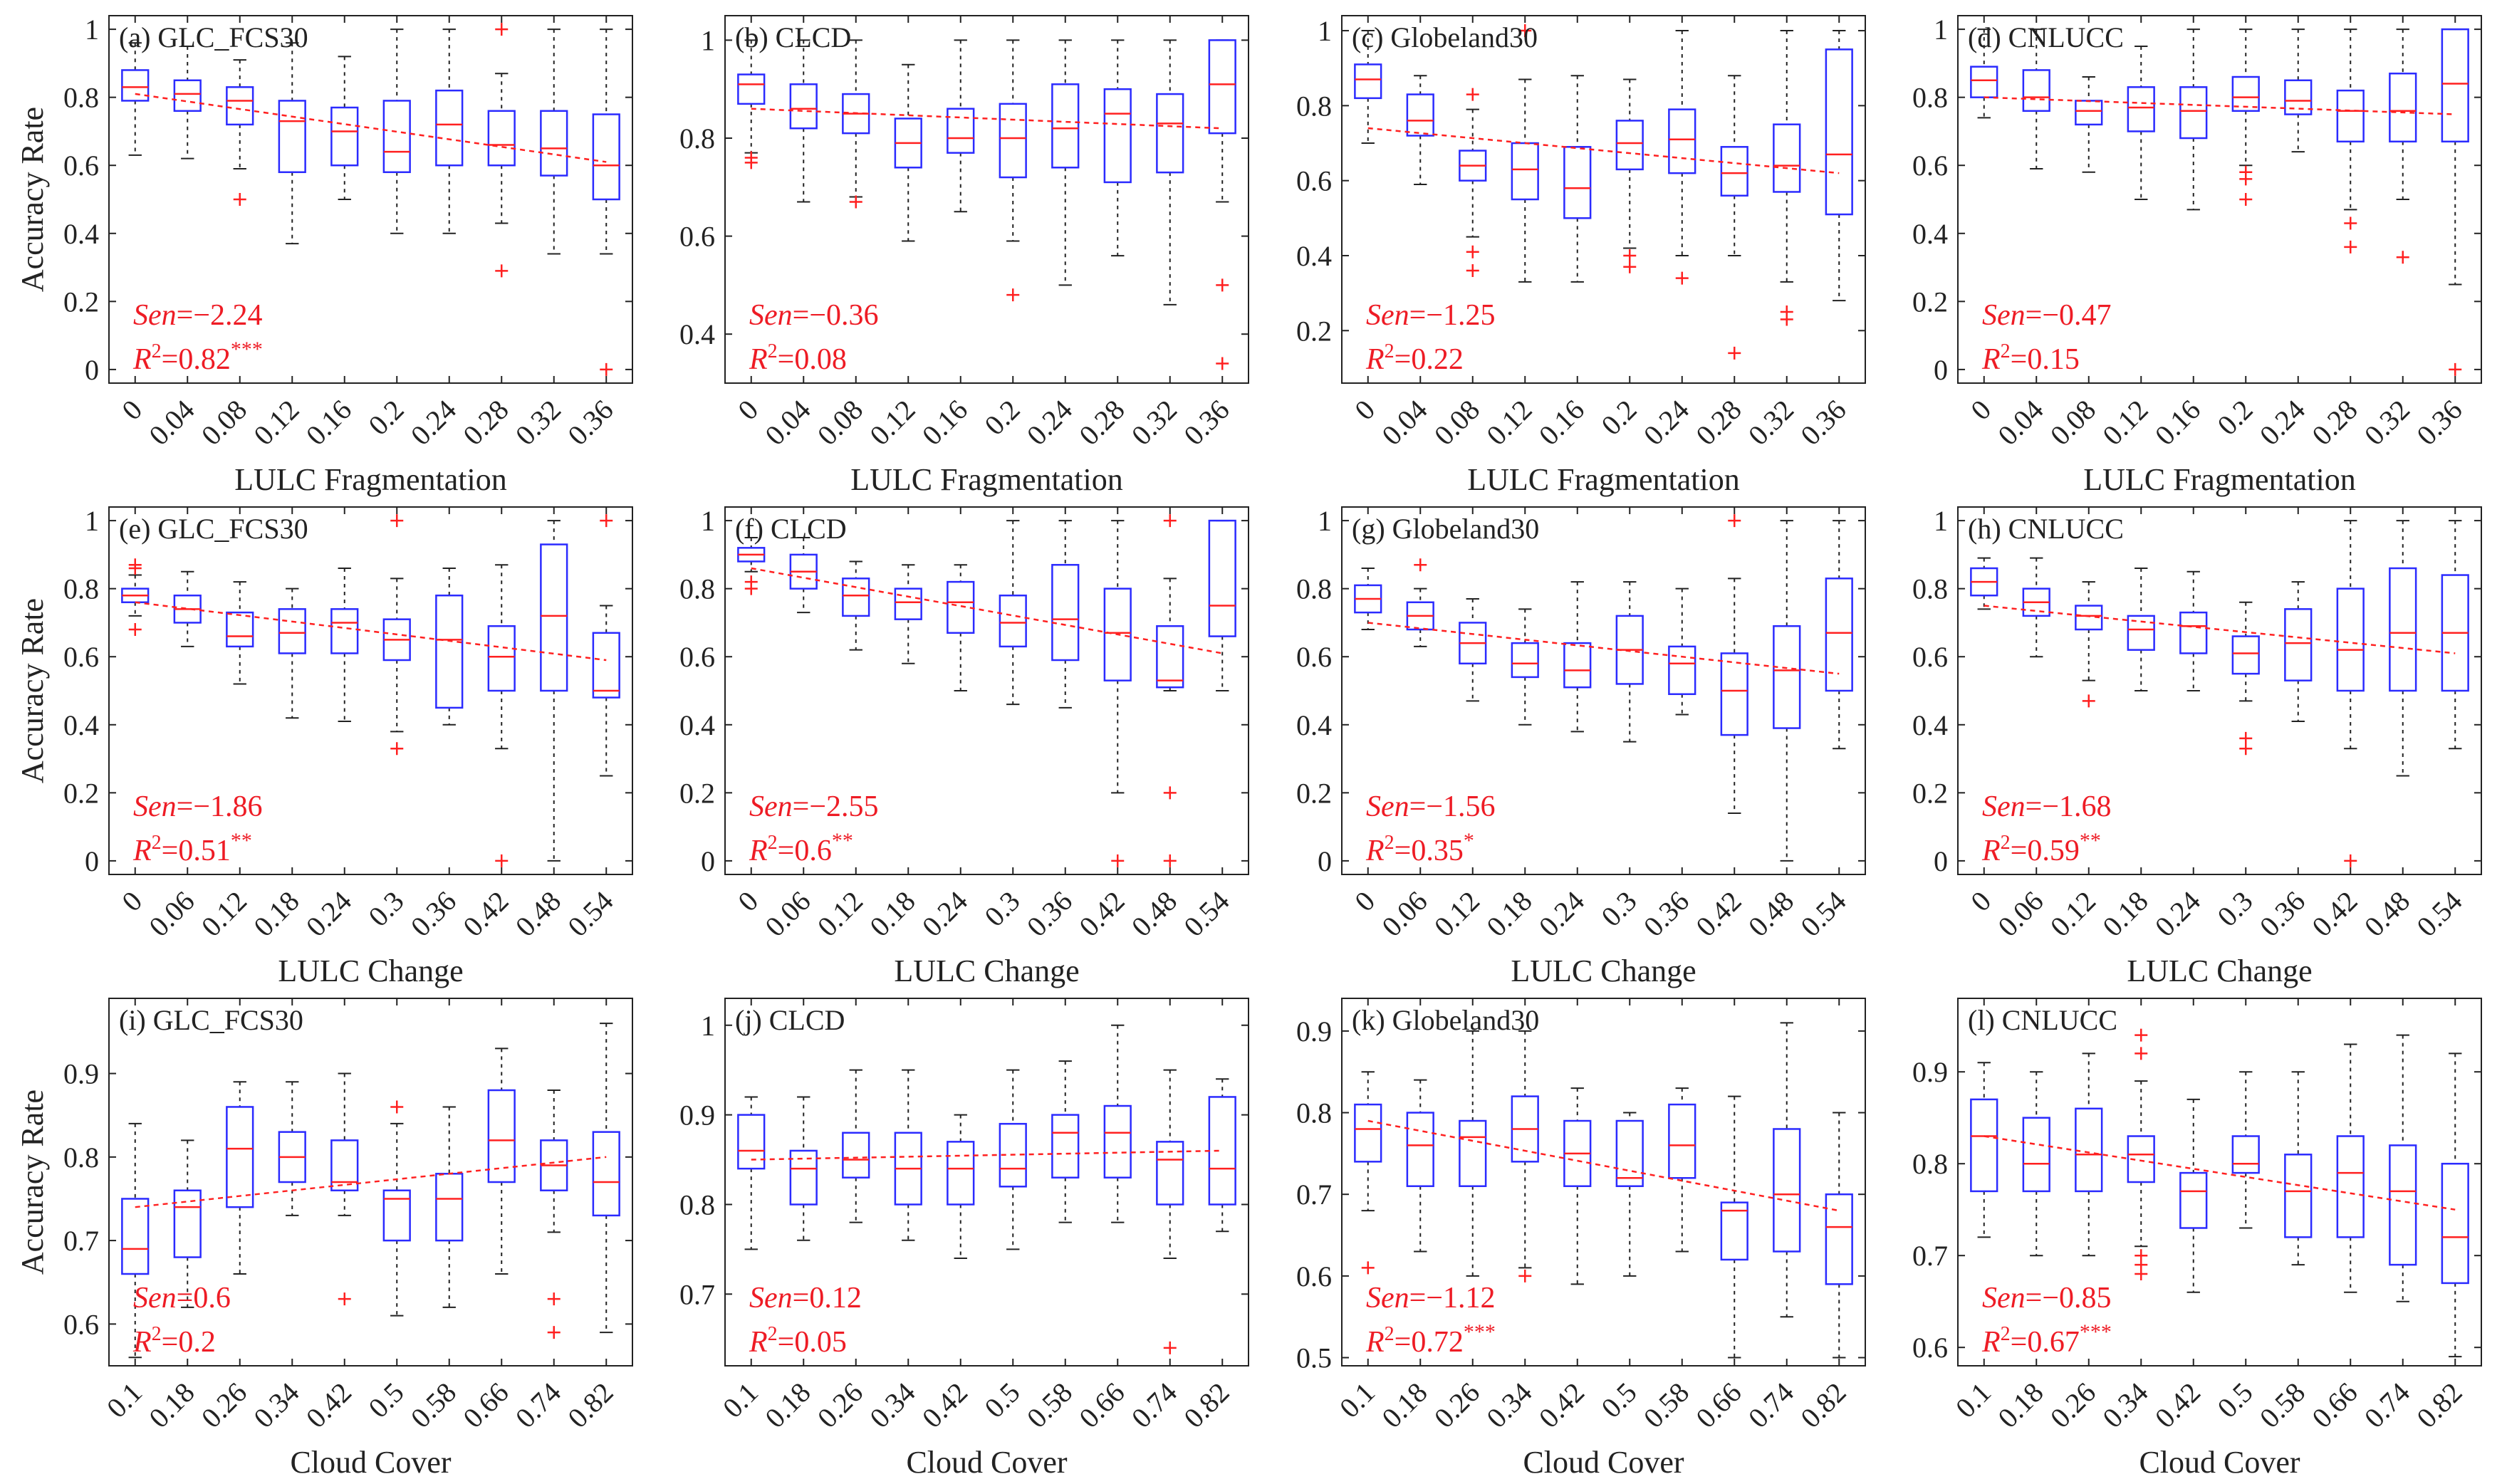 The image size is (2502, 1484). I want to click on x-tick-label: 0.18, so click(2125, 914).